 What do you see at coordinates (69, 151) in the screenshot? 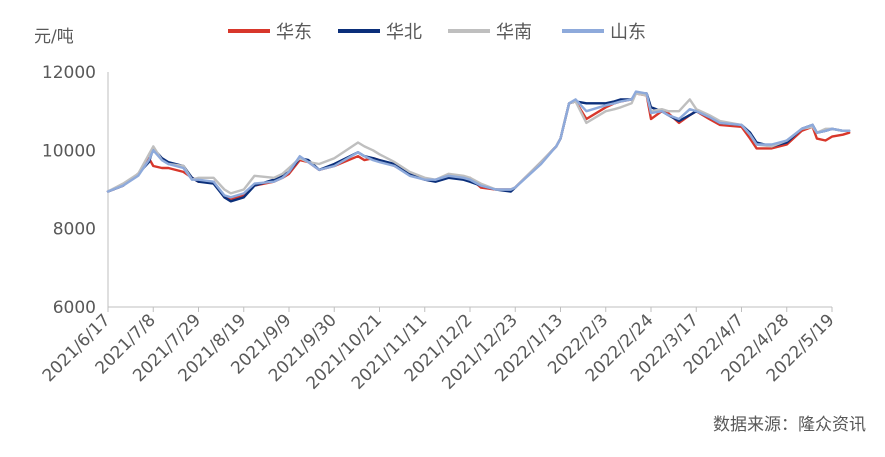
I see `y-tick-label: 10000` at bounding box center [69, 151].